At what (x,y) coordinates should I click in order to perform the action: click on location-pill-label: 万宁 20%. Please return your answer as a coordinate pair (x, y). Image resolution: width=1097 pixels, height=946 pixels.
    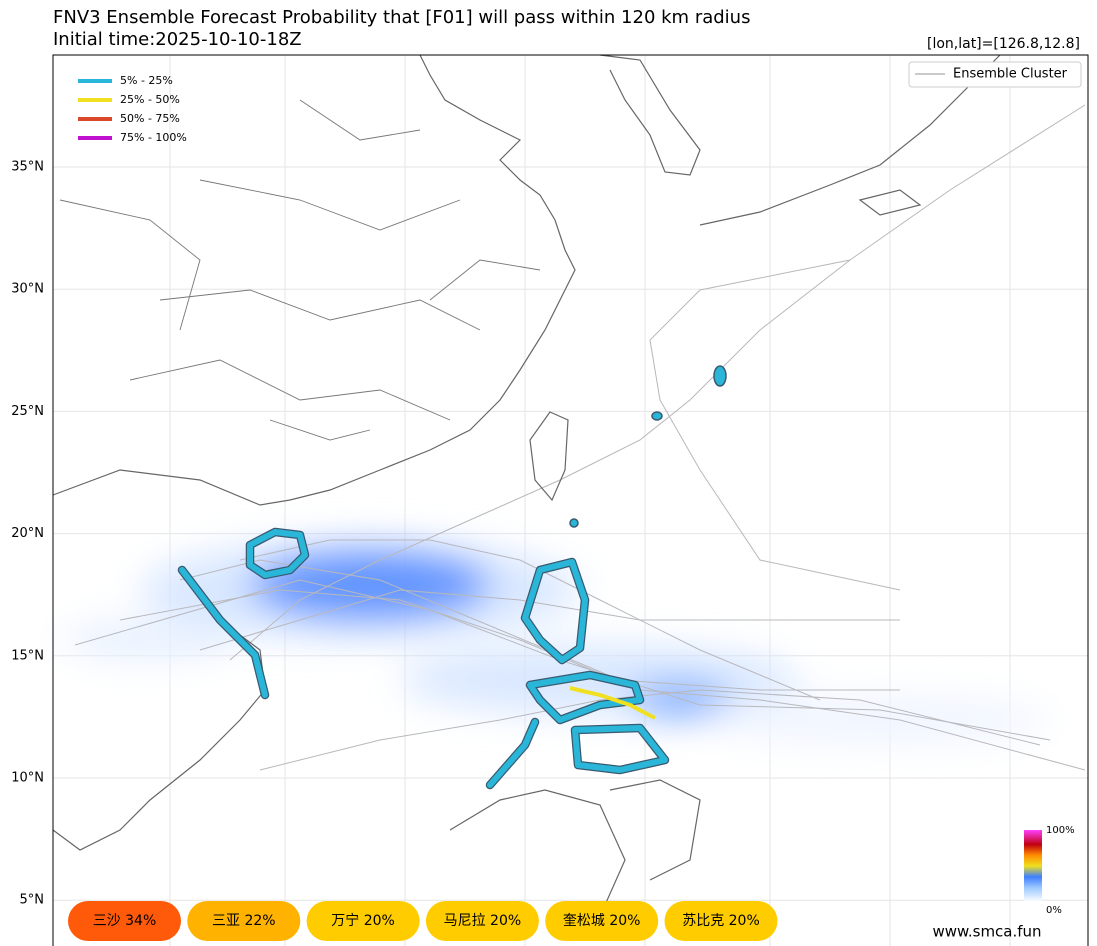
    Looking at the image, I should click on (363, 920).